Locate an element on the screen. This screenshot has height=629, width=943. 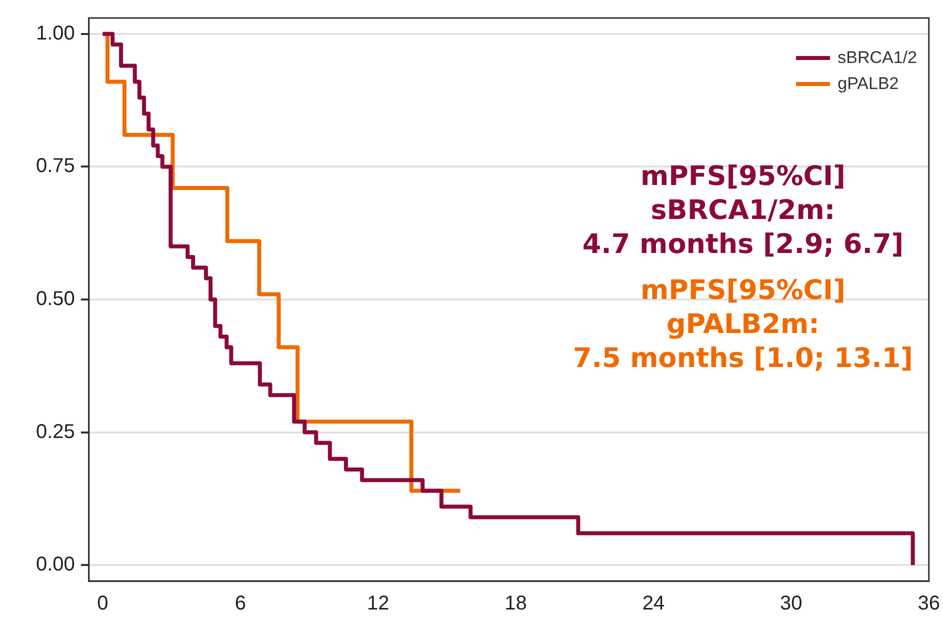
x-tick-label: 24 is located at coordinates (653, 603).